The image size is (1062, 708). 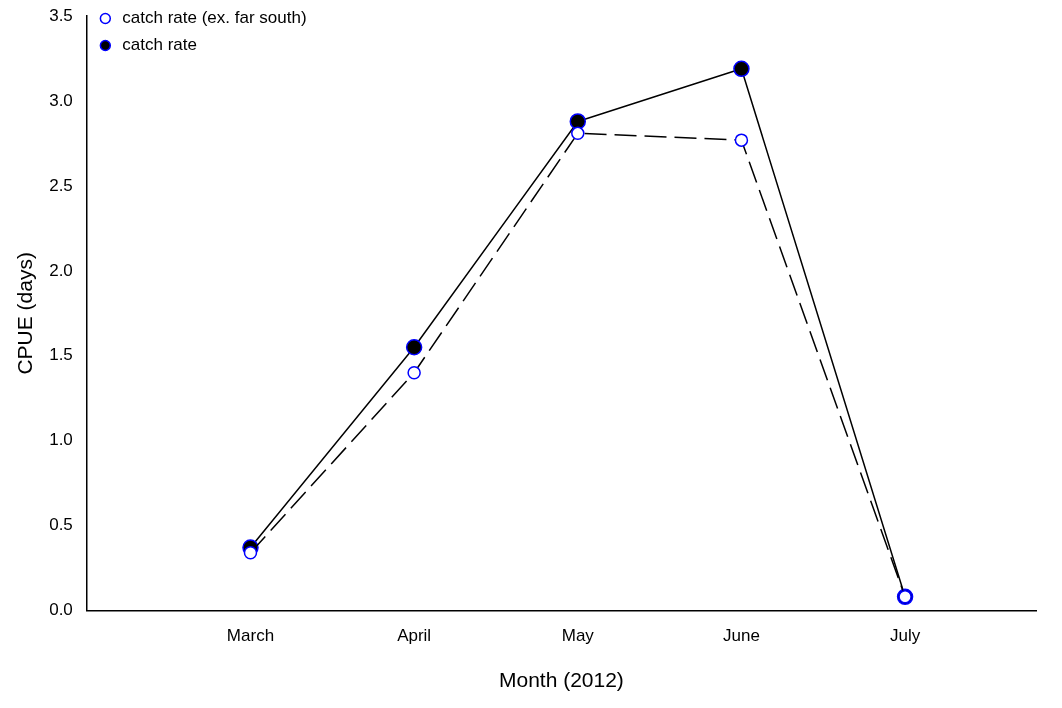 I want to click on x-tick-label: June, so click(x=741, y=636).